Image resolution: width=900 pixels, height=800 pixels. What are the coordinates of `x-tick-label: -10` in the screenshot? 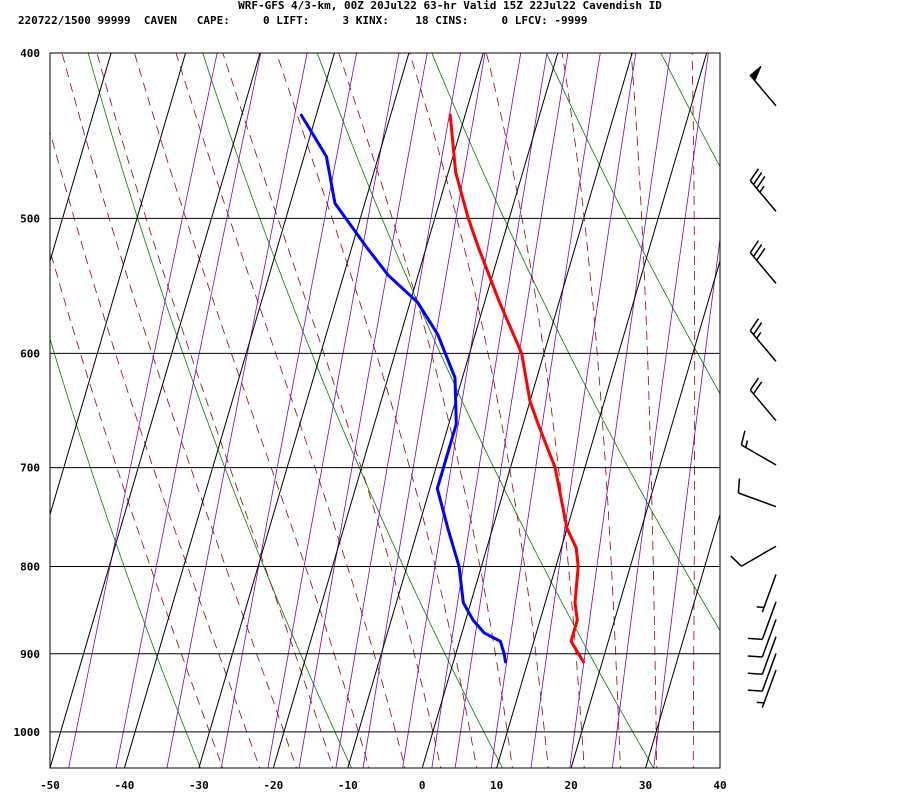 It's located at (348, 785).